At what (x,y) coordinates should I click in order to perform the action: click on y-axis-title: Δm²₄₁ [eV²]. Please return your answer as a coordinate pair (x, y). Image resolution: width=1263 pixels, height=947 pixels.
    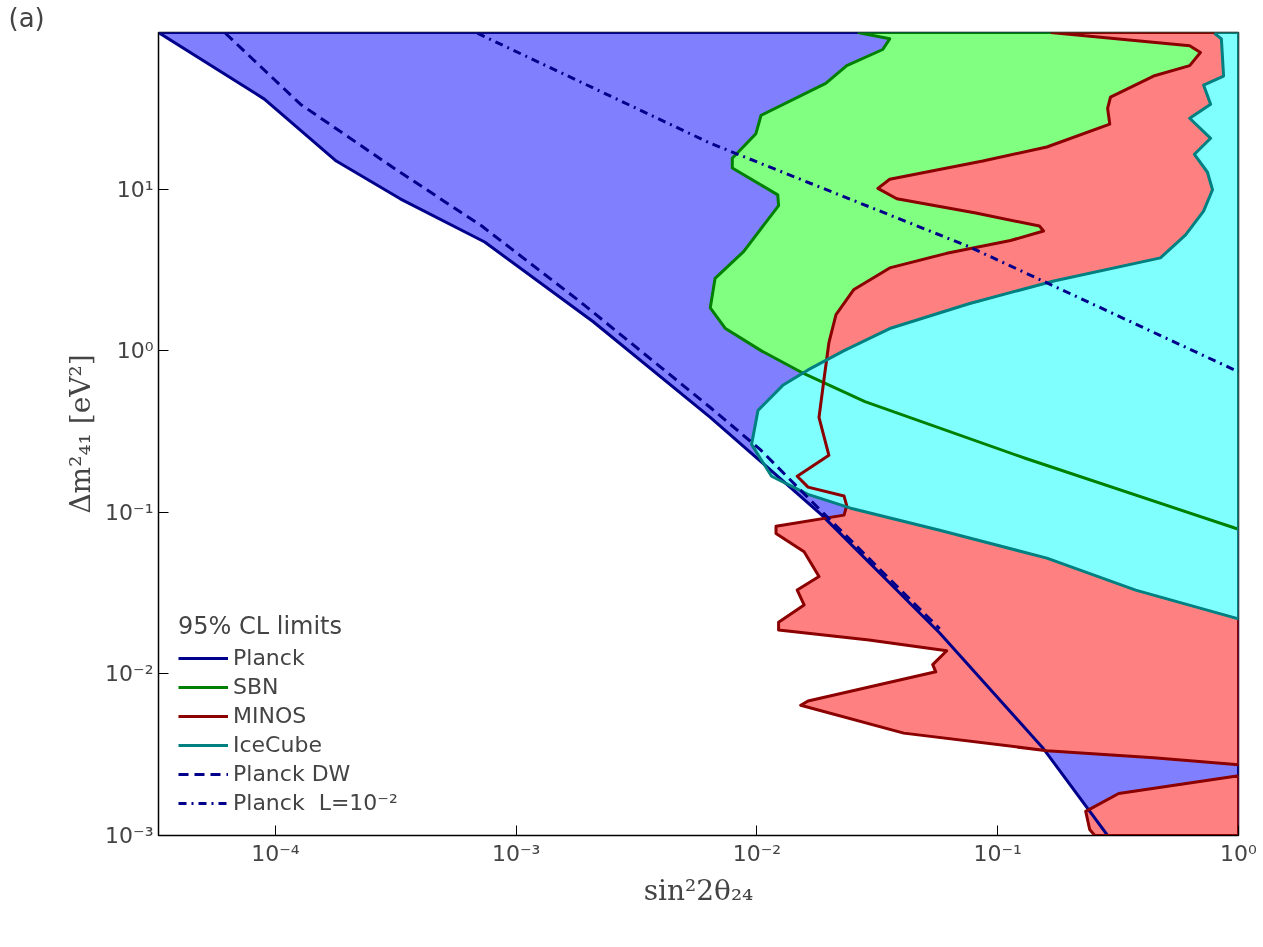
    Looking at the image, I should click on (81, 434).